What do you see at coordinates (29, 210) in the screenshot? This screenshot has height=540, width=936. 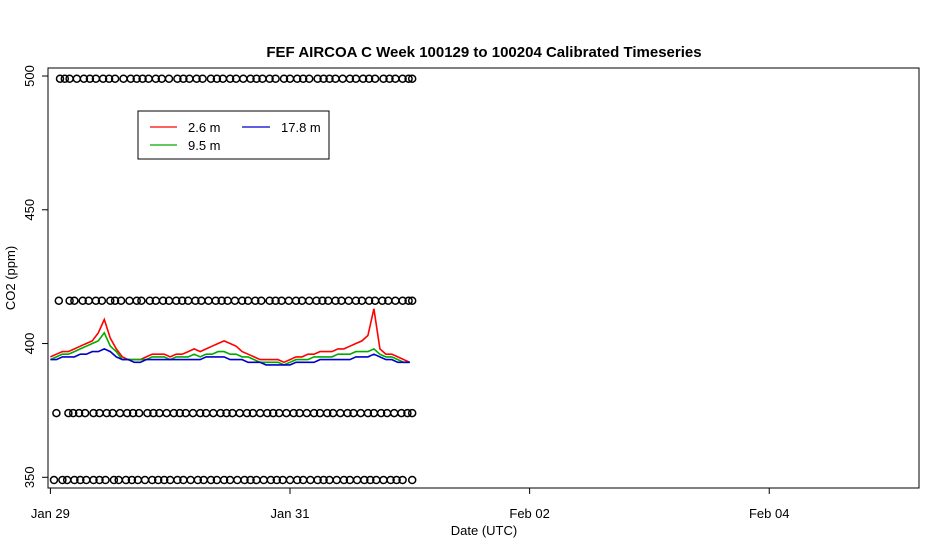 I see `y-tick-label: 450` at bounding box center [29, 210].